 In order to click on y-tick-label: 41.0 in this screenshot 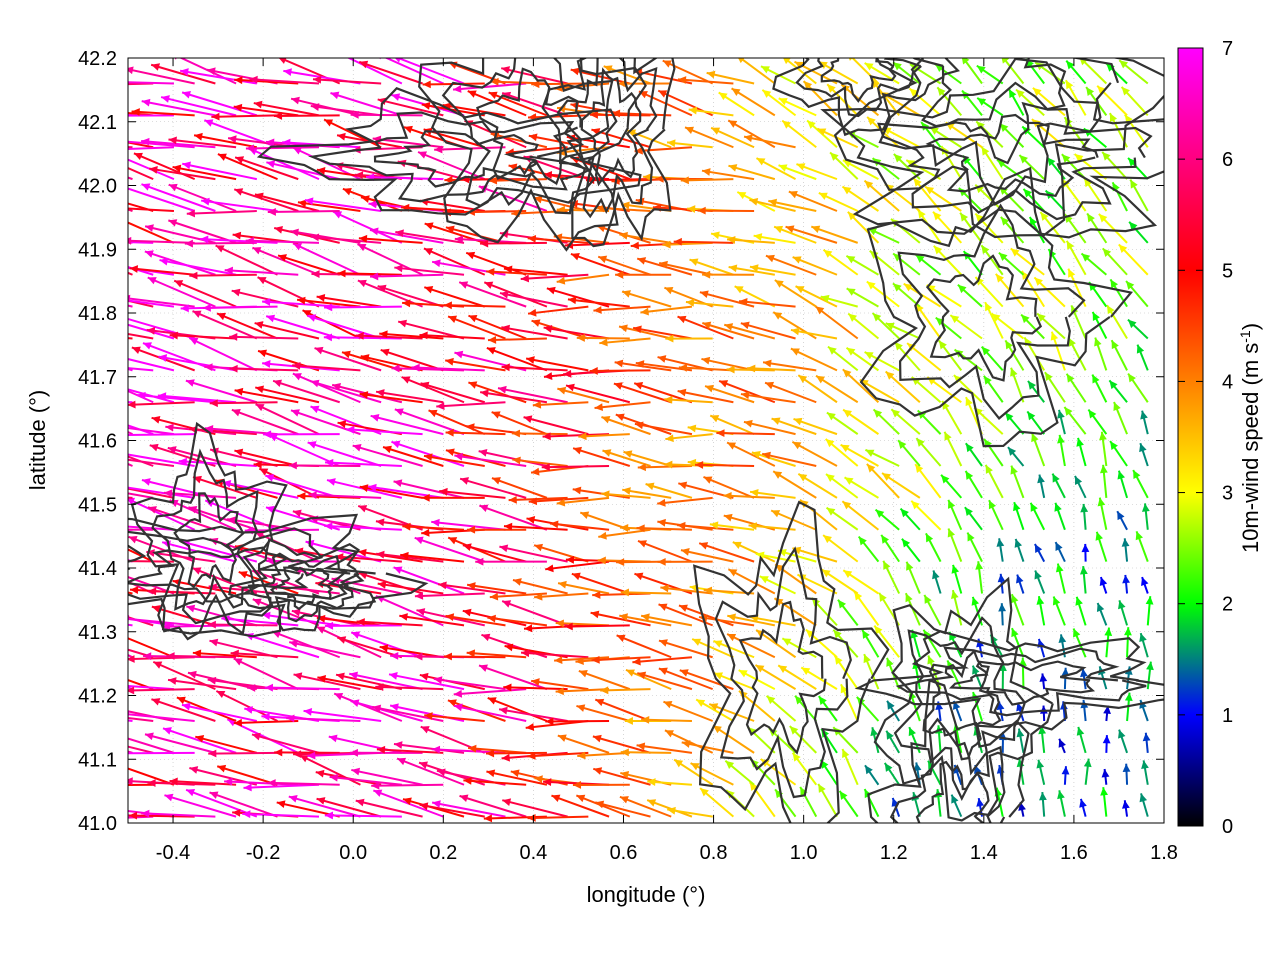, I will do `click(97, 824)`.